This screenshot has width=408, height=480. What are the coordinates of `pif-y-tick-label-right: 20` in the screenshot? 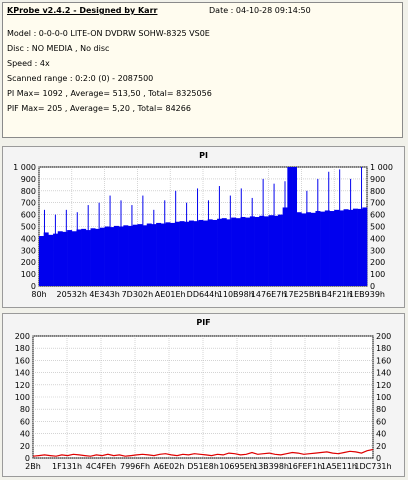 It's located at (381, 446).